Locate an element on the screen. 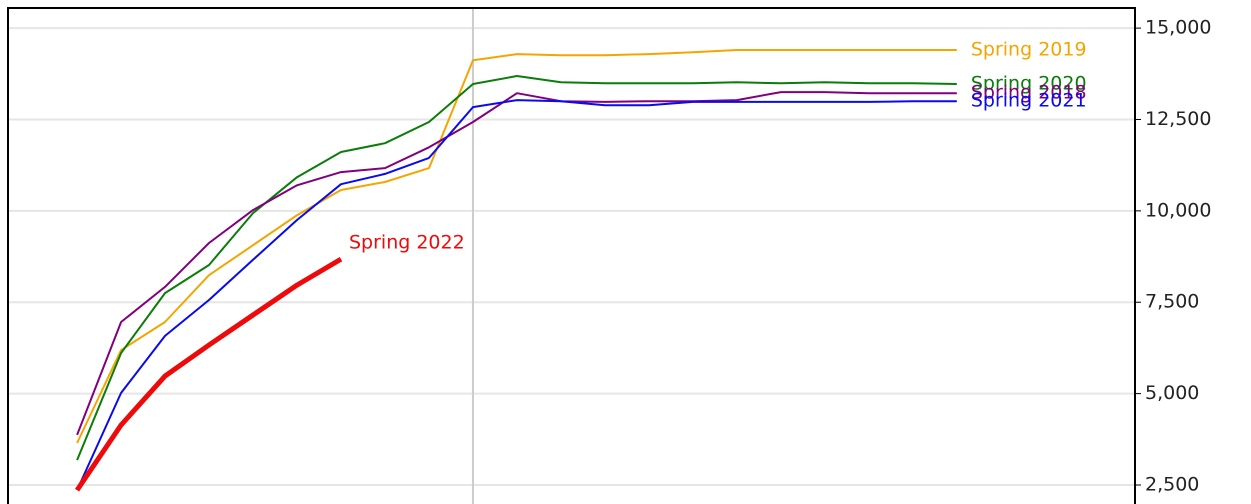 The image size is (1251, 504). series-label: Spring 2019 is located at coordinates (1029, 50).